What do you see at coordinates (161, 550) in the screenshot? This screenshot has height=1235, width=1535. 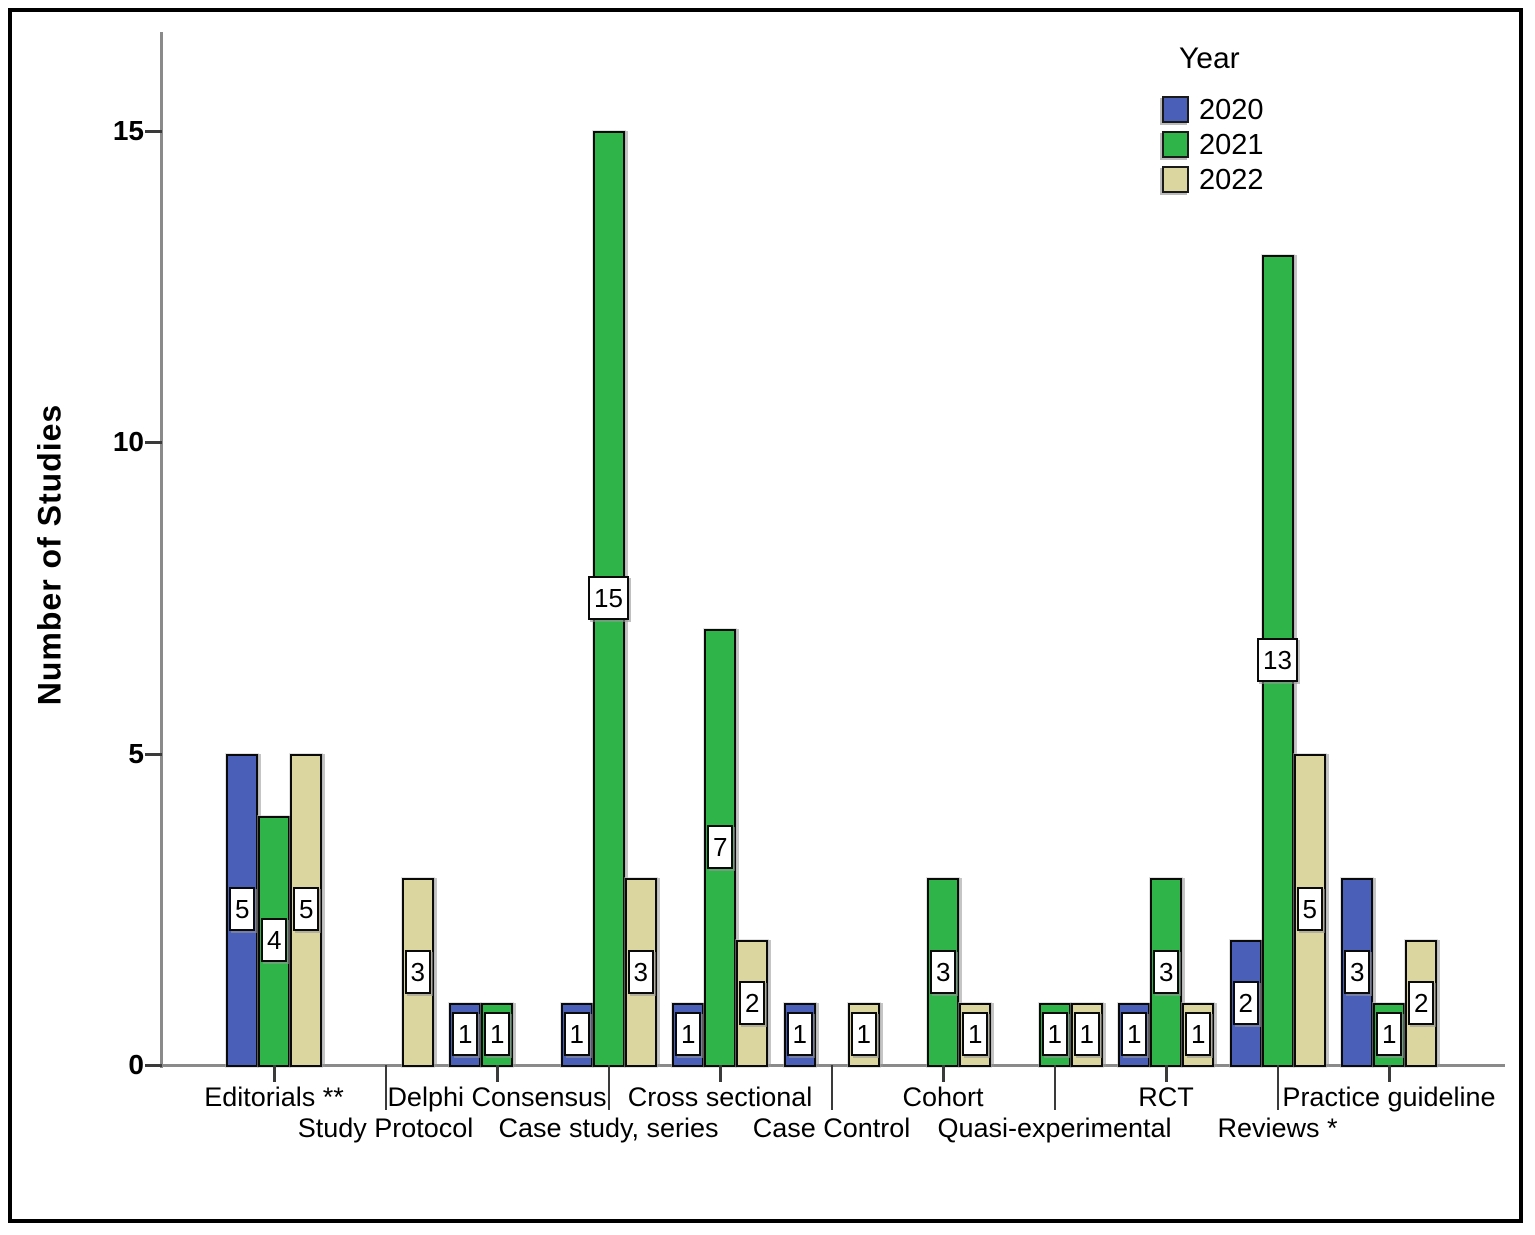 I see `y-axis-line` at bounding box center [161, 550].